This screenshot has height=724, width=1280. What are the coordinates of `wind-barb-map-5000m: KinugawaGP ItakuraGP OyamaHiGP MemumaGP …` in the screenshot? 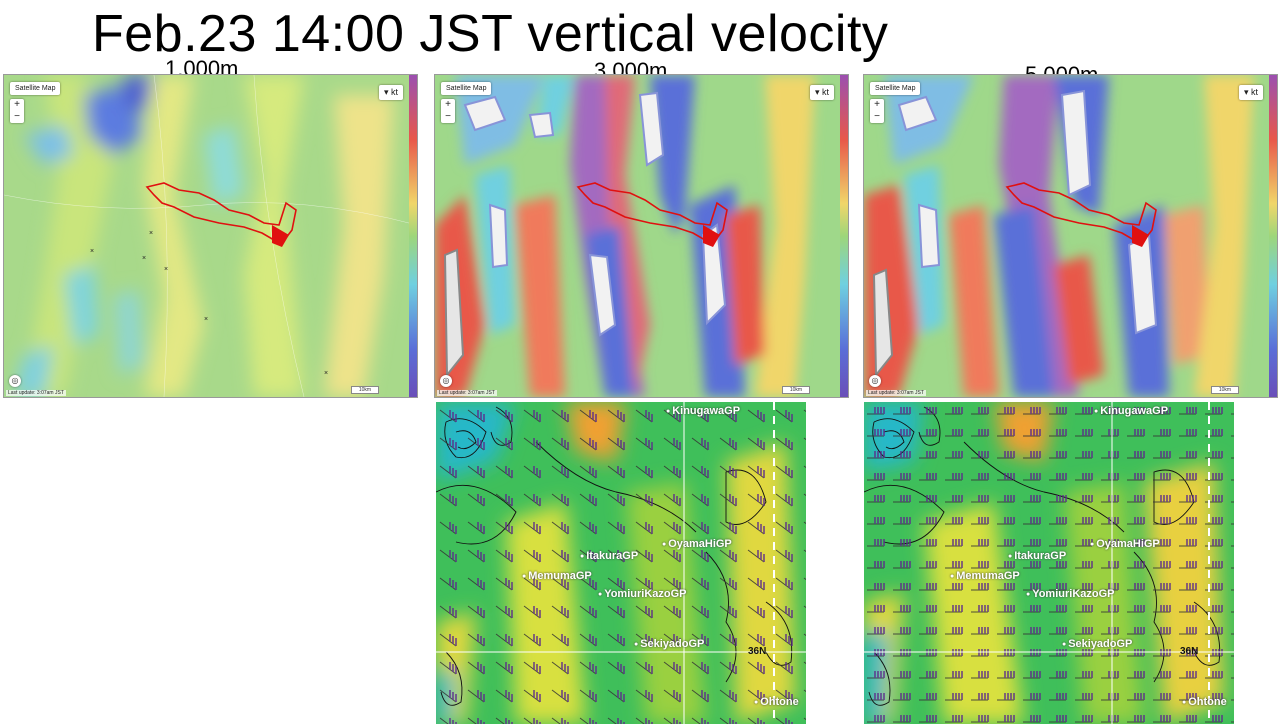 It's located at (1049, 563).